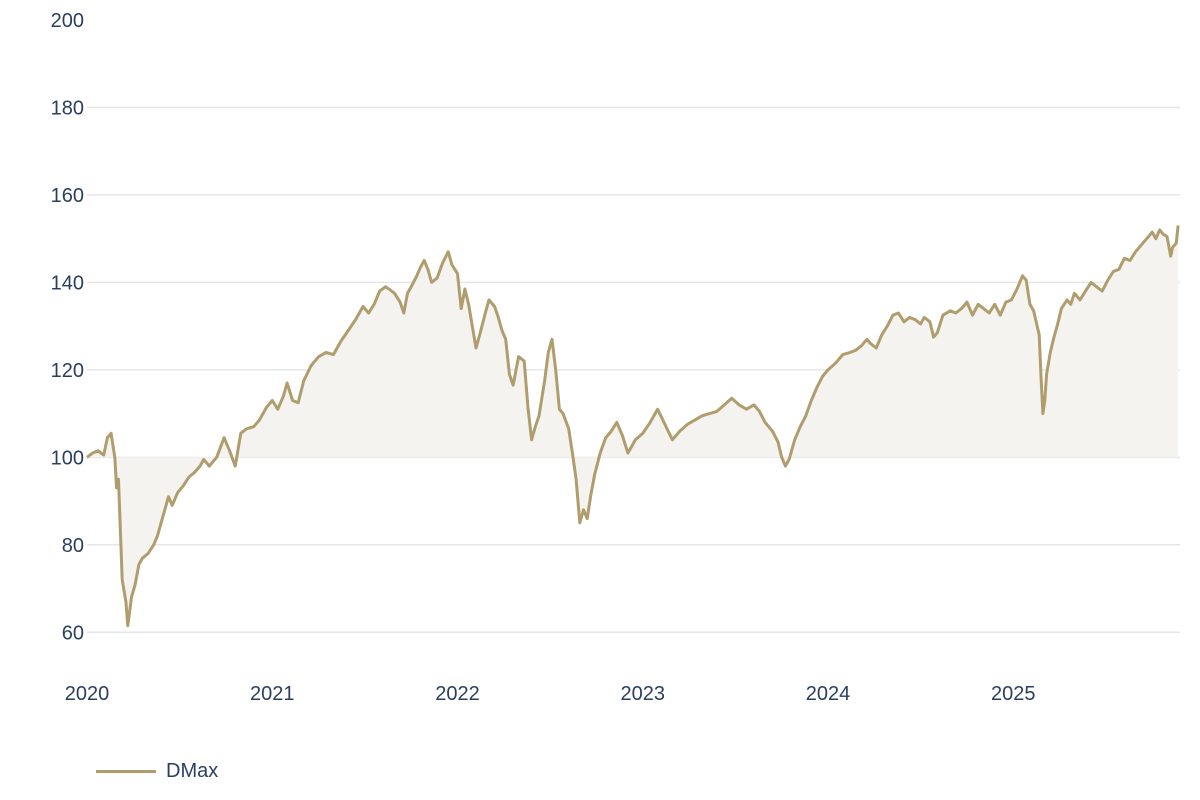 This screenshot has width=1200, height=800. I want to click on y-tick-label: 80, so click(73, 546).